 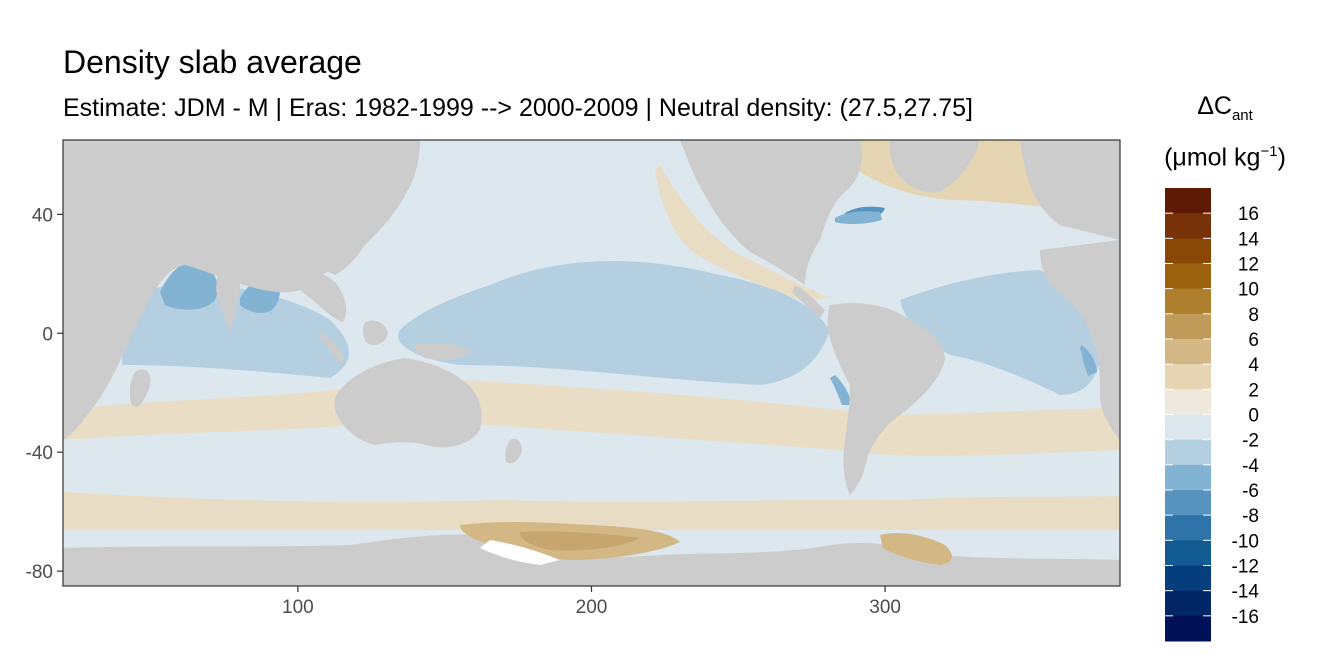 What do you see at coordinates (1248, 290) in the screenshot?
I see `legend-label: 10` at bounding box center [1248, 290].